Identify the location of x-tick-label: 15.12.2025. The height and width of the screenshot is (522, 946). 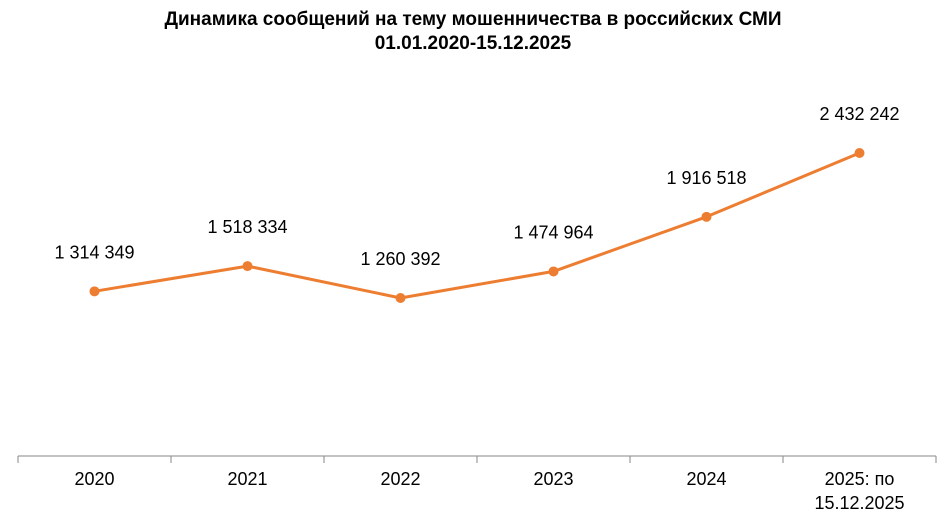
(859, 503).